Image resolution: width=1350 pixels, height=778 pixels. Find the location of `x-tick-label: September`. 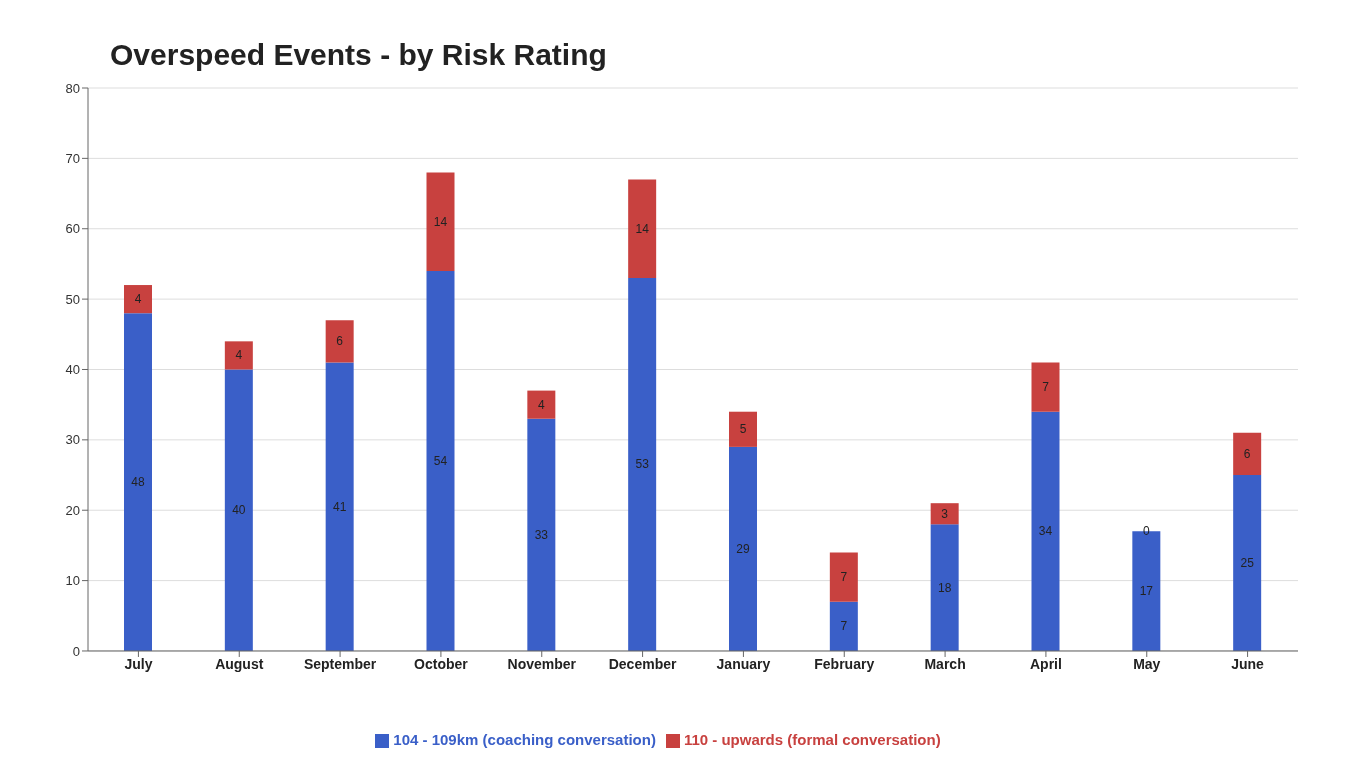

x-tick-label: September is located at coordinates (340, 663).